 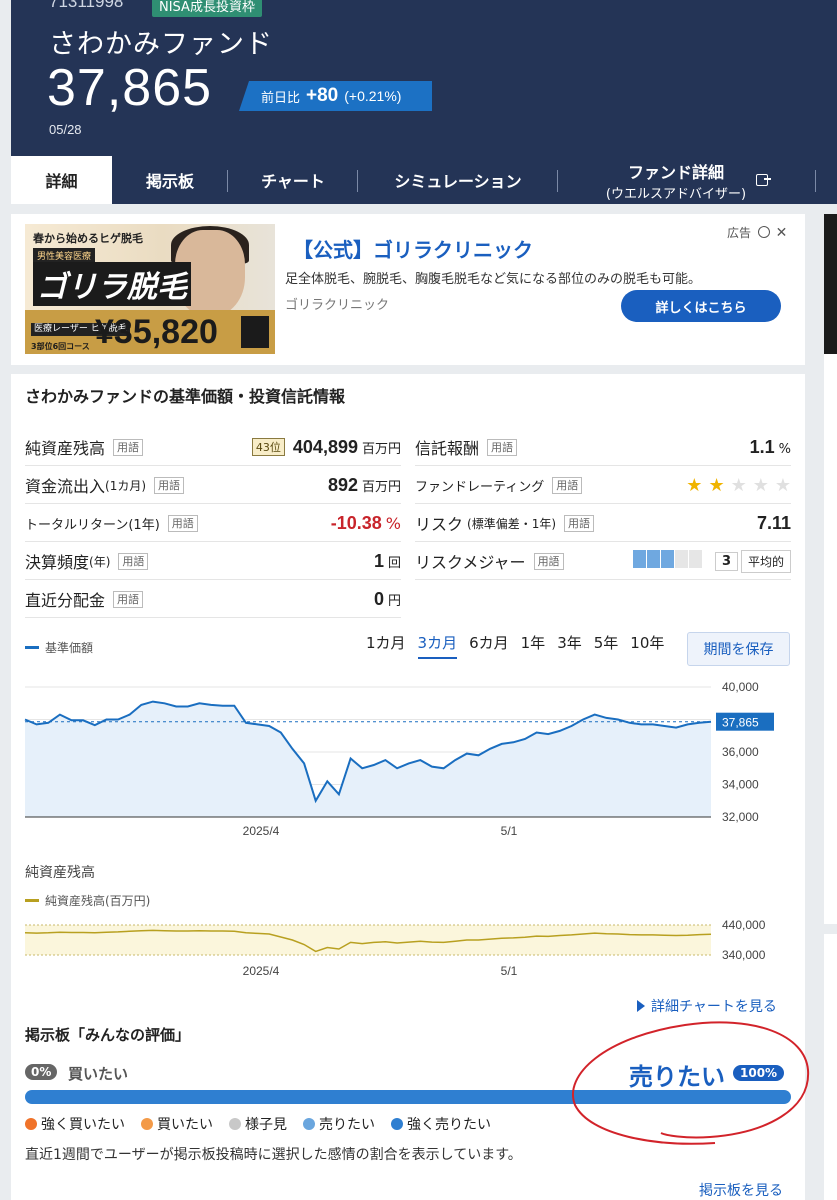 What do you see at coordinates (98, 901) in the screenshot?
I see `assets-legend-label: 純資産残高(百万円)` at bounding box center [98, 901].